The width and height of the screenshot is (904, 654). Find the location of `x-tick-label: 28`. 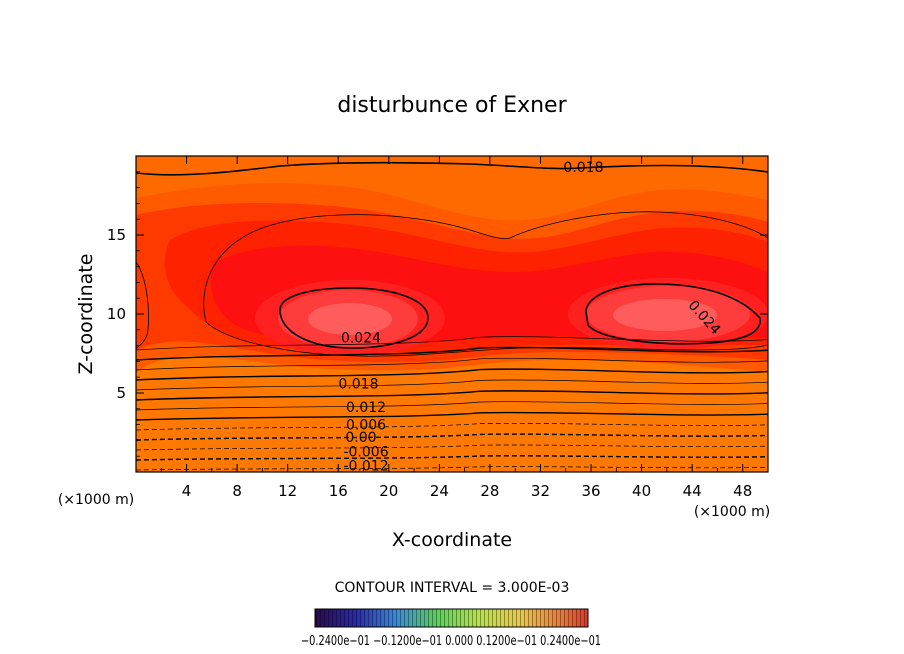

x-tick-label: 28 is located at coordinates (489, 491).